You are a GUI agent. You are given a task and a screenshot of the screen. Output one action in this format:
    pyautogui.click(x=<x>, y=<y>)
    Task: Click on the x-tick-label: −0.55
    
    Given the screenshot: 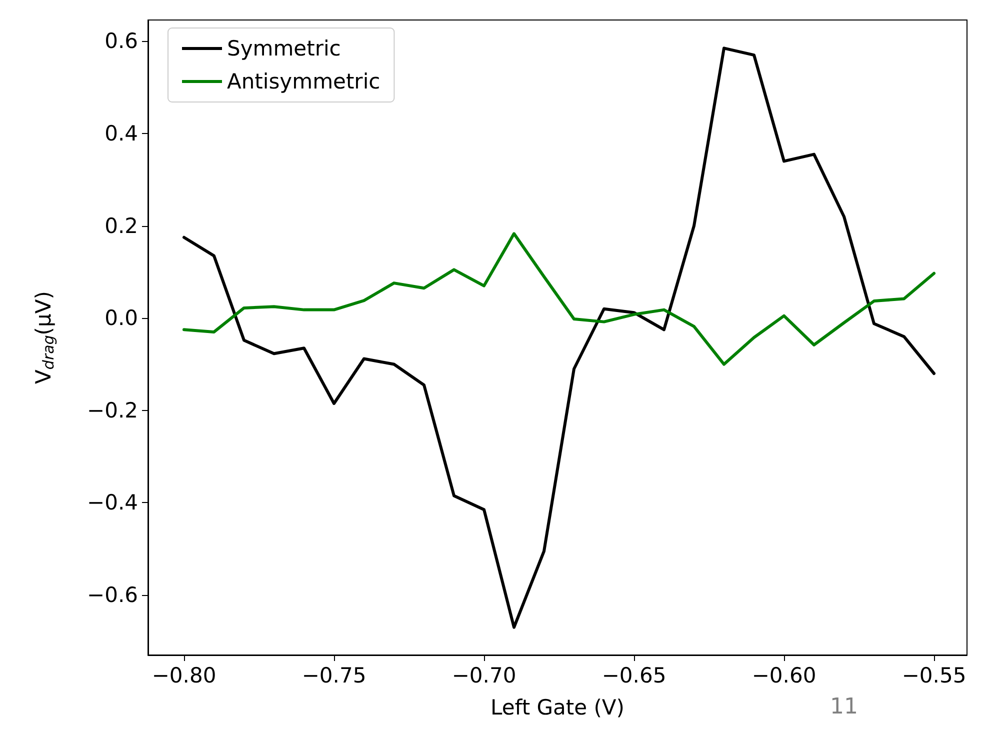 What is the action you would take?
    pyautogui.click(x=934, y=676)
    